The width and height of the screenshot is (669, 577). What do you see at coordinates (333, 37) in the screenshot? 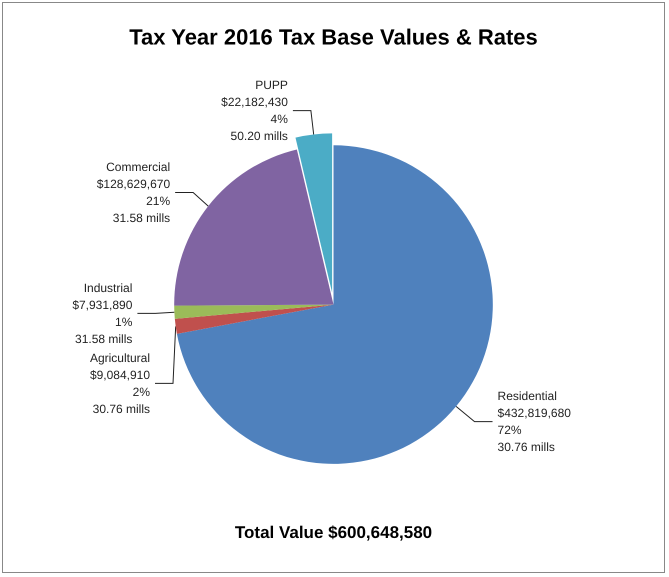
I see `chart-title: Tax Year 2016 Tax Base Values & Rates` at bounding box center [333, 37].